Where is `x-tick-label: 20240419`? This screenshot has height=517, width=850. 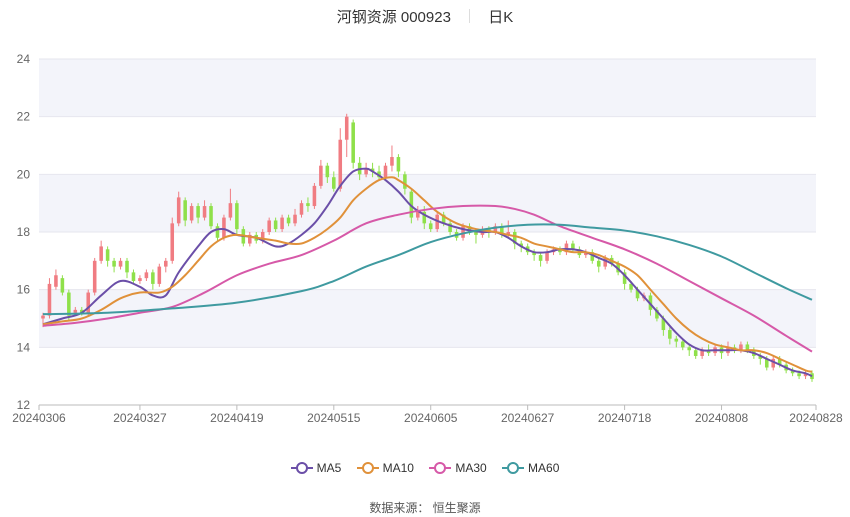 x-tick-label: 20240419 is located at coordinates (237, 418).